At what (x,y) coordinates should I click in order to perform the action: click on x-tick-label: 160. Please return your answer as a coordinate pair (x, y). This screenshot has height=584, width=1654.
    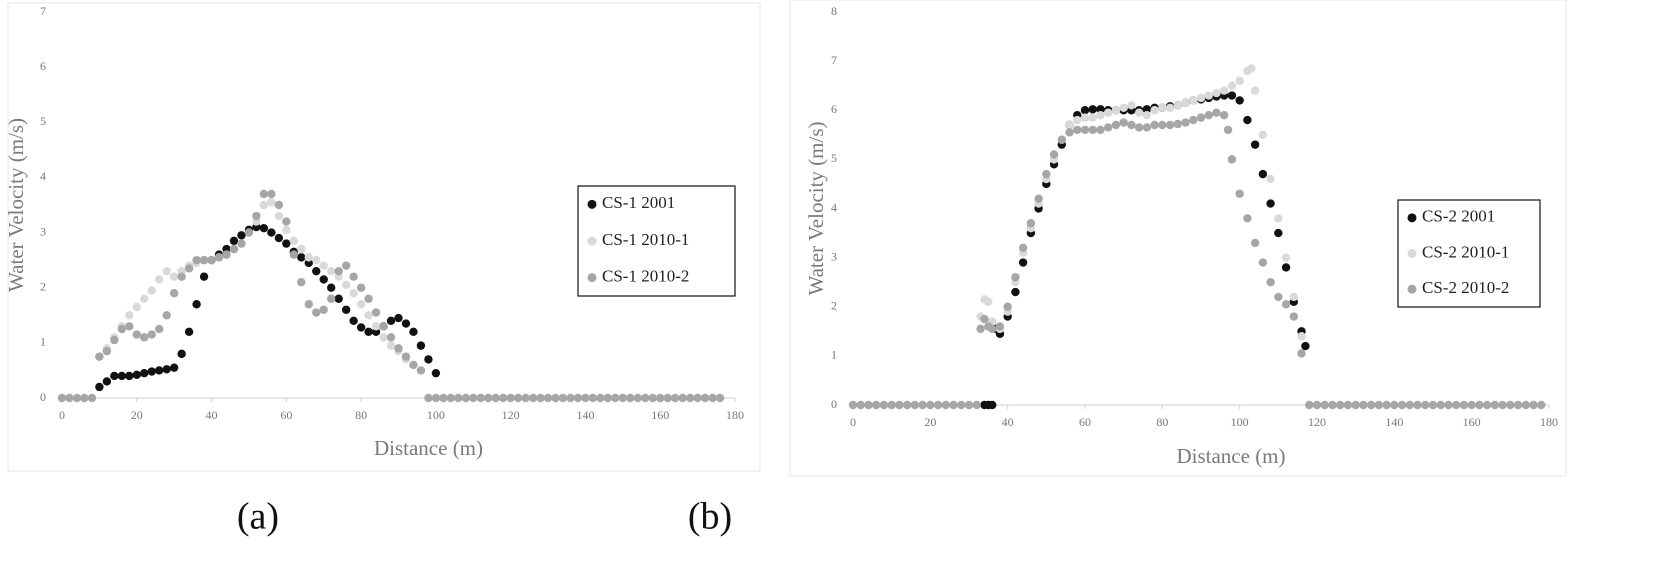
    Looking at the image, I should click on (1472, 422).